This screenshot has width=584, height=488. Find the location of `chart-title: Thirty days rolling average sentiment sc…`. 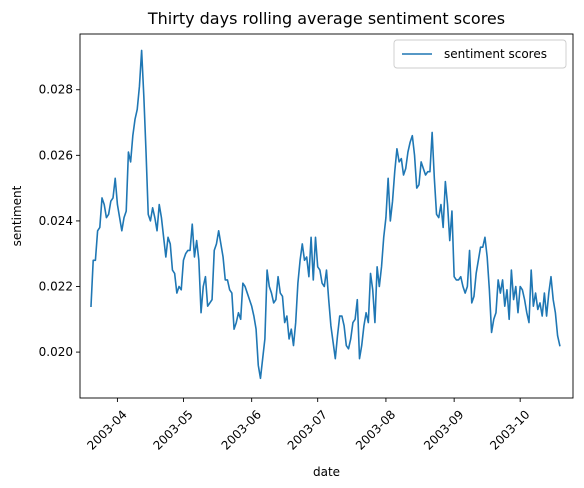

chart-title: Thirty days rolling average sentiment sc… is located at coordinates (326, 18).